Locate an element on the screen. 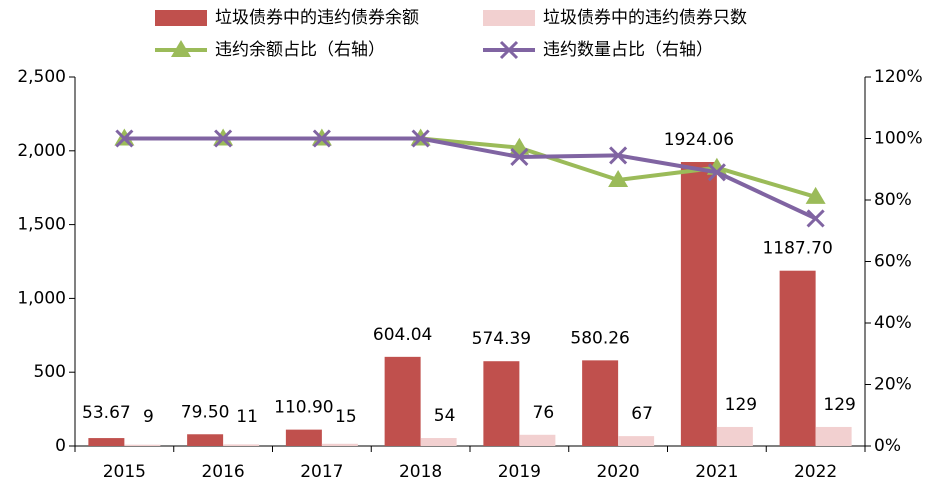 The width and height of the screenshot is (937, 486). y-tick-label: 1,500 is located at coordinates (41, 225).